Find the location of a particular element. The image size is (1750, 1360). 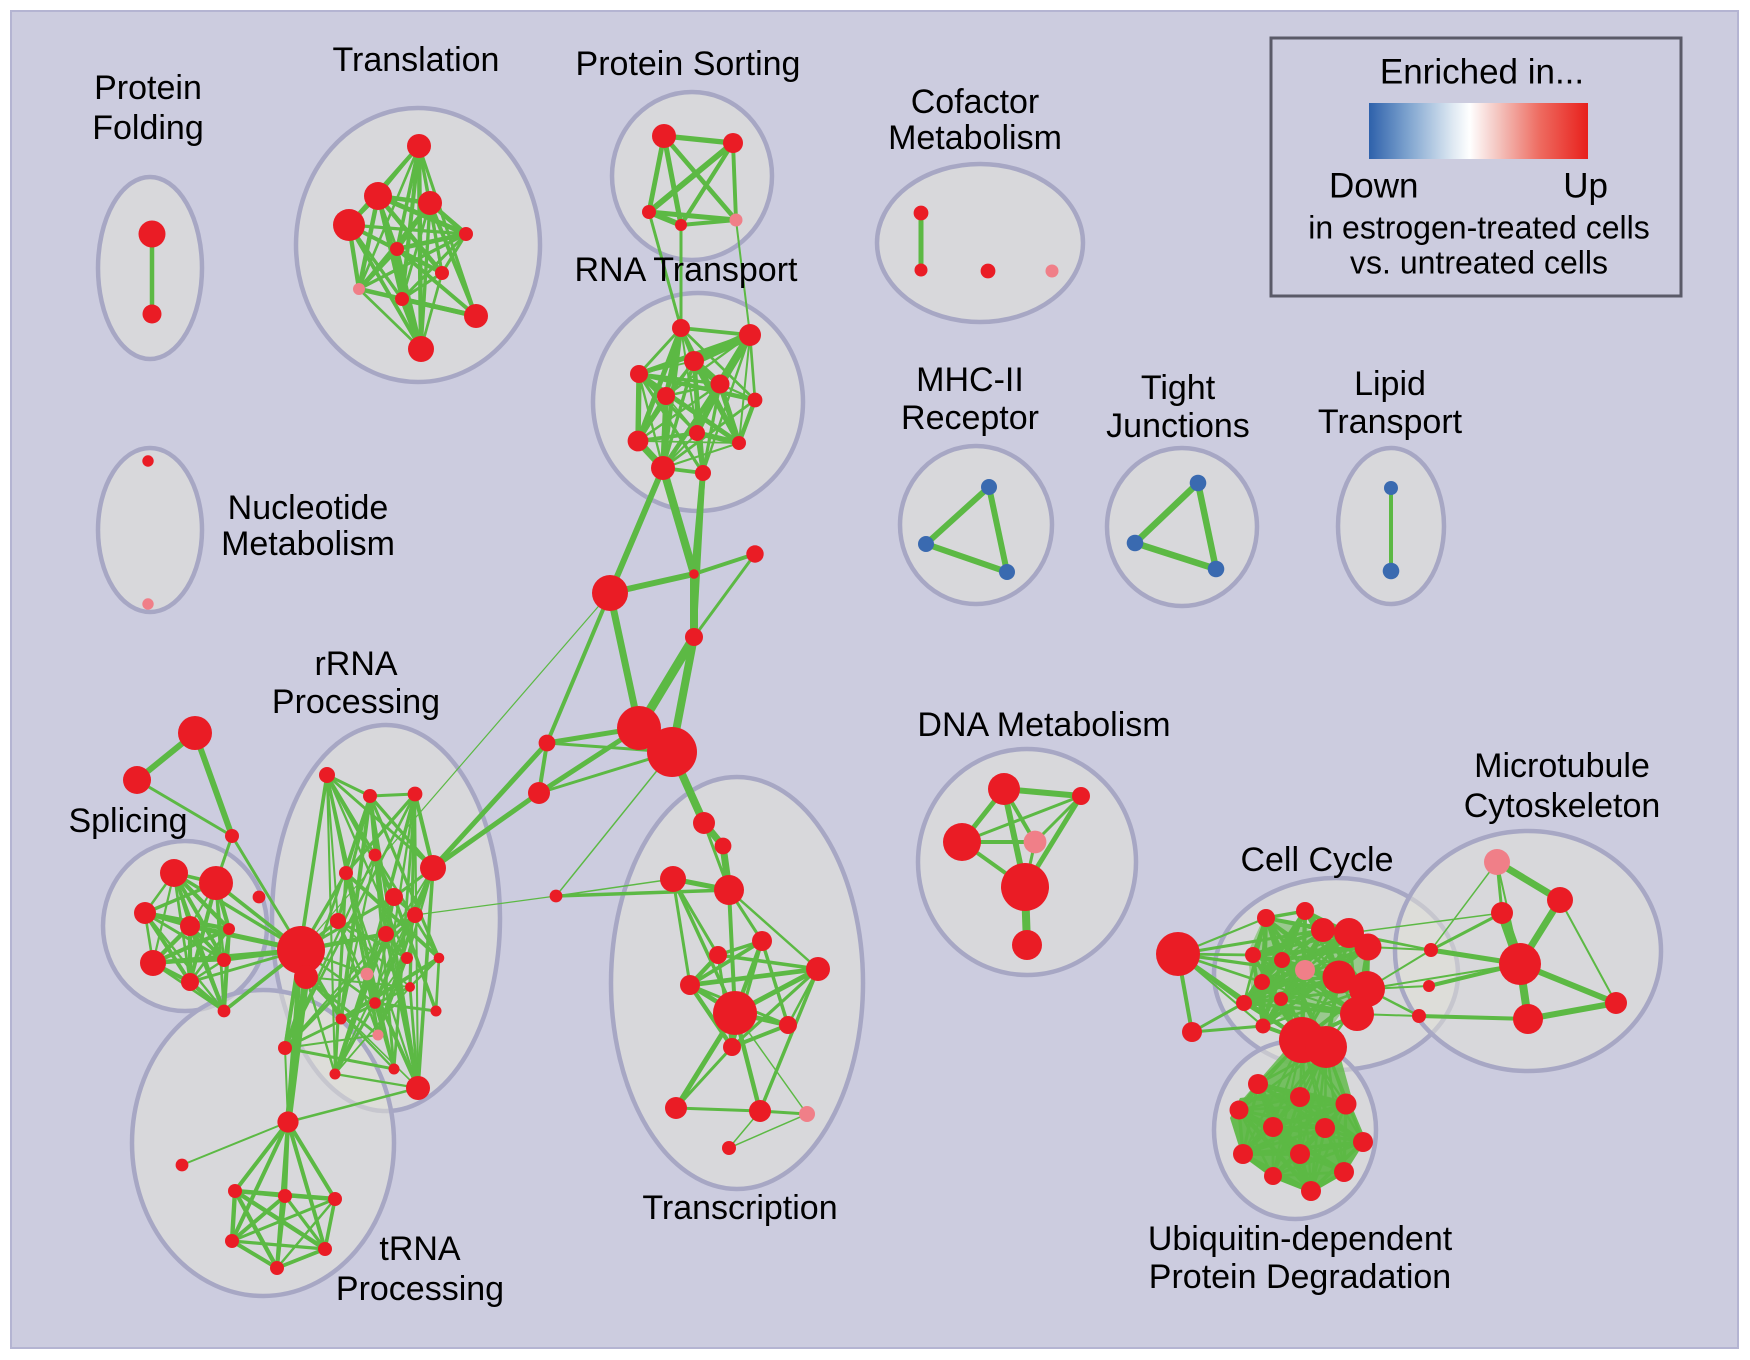

svg-text: Nucleotide is located at coordinates (308, 508).